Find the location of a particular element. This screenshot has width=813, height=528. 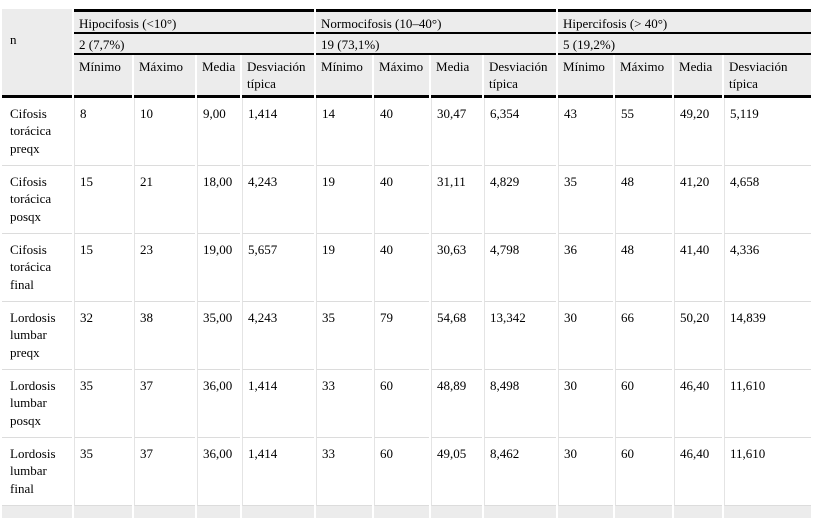

group-count-hipercifosis: 5 (19,2%) is located at coordinates (685, 45).